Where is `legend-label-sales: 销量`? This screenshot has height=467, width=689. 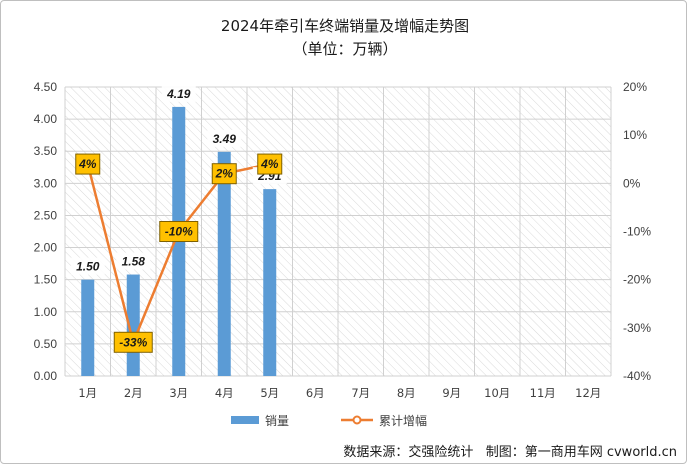
legend-label-sales: 销量 is located at coordinates (277, 421).